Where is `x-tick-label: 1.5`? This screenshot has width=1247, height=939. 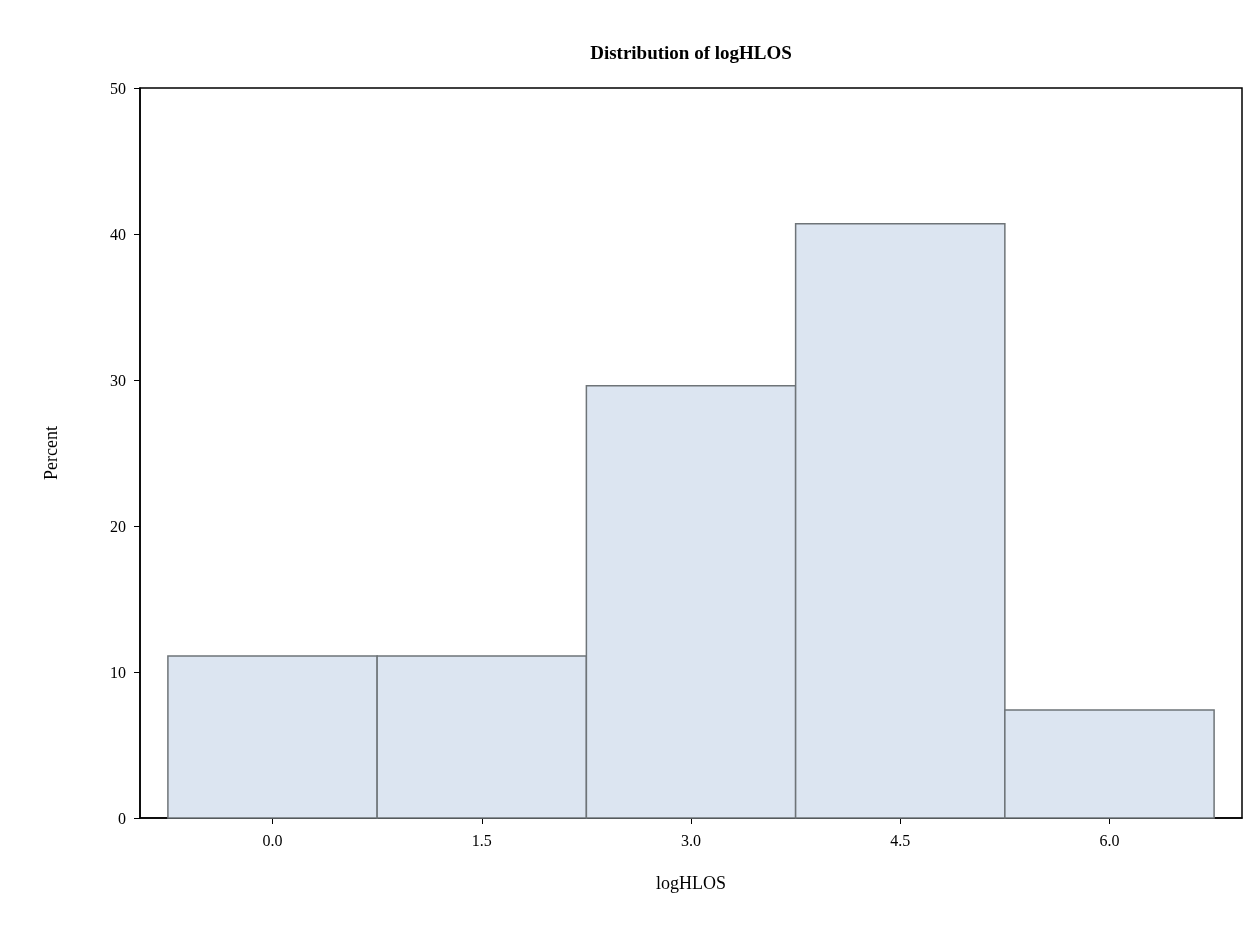
x-tick-label: 1.5 is located at coordinates (481, 840).